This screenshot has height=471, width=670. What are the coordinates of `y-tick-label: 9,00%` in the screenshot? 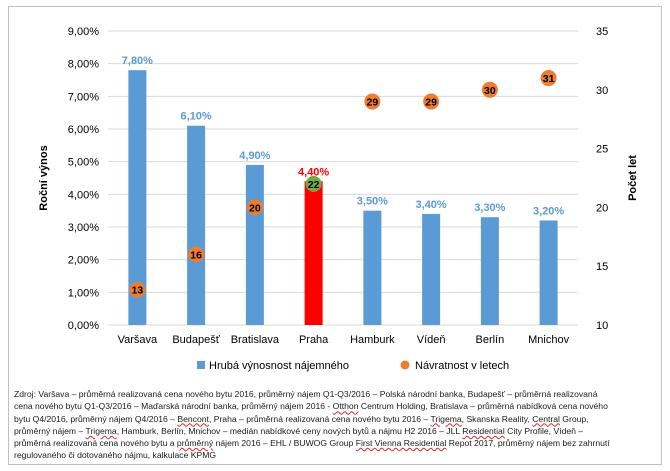 It's located at (83, 32).